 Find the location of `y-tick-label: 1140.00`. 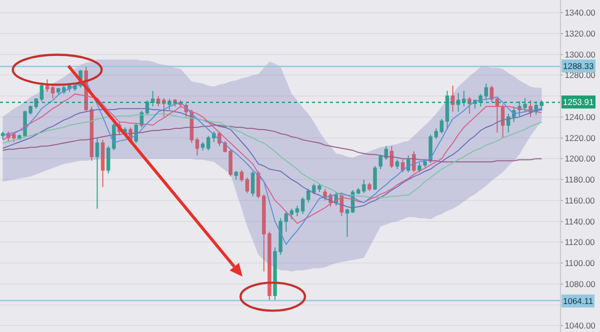

y-tick-label: 1140.00 is located at coordinates (580, 221).